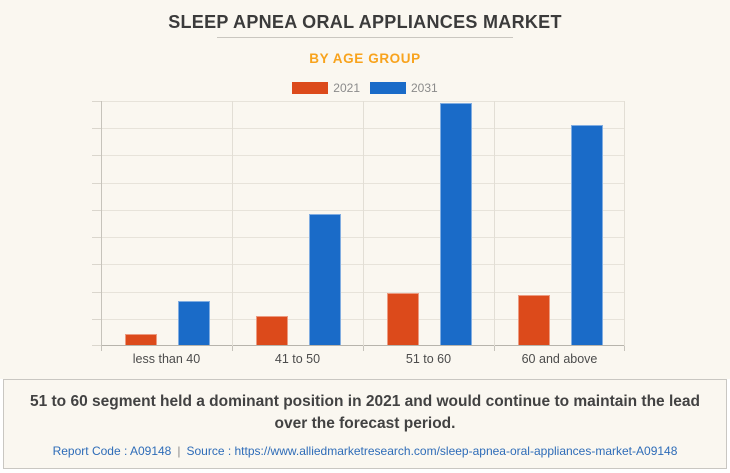  Describe the element at coordinates (365, 88) in the screenshot. I see `chart-legend: 2021 2031` at that location.